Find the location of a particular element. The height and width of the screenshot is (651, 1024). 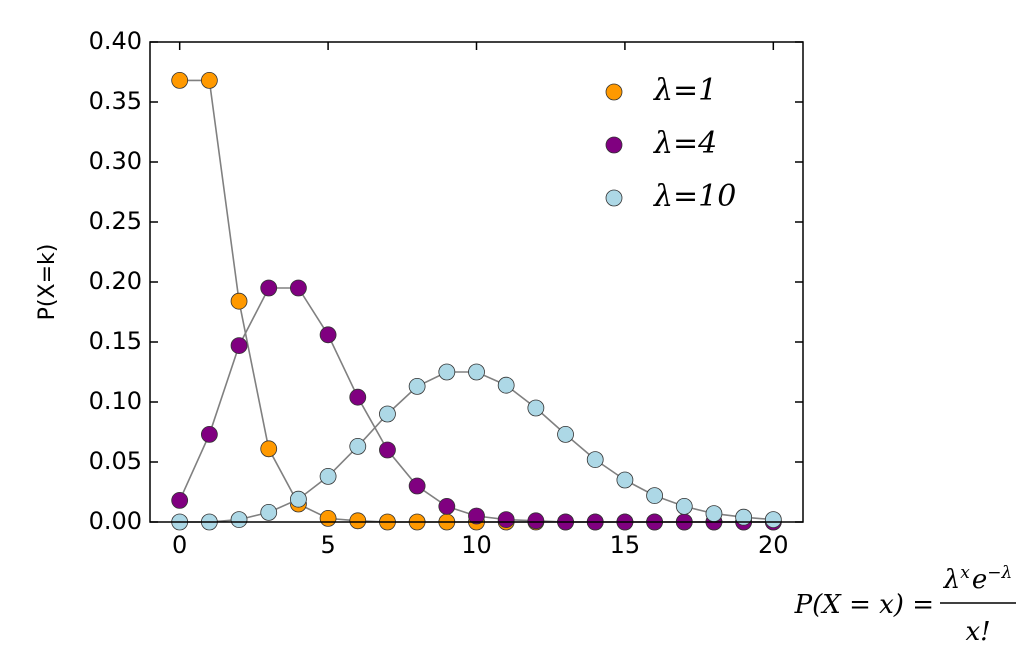

legend-label: λ=1 is located at coordinates (685, 90).